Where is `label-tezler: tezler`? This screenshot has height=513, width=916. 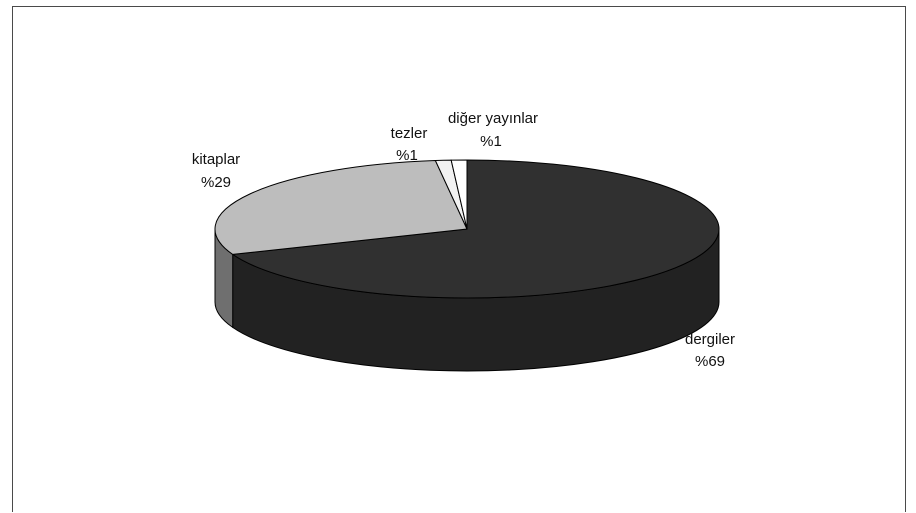
label-tezler: tezler is located at coordinates (409, 133).